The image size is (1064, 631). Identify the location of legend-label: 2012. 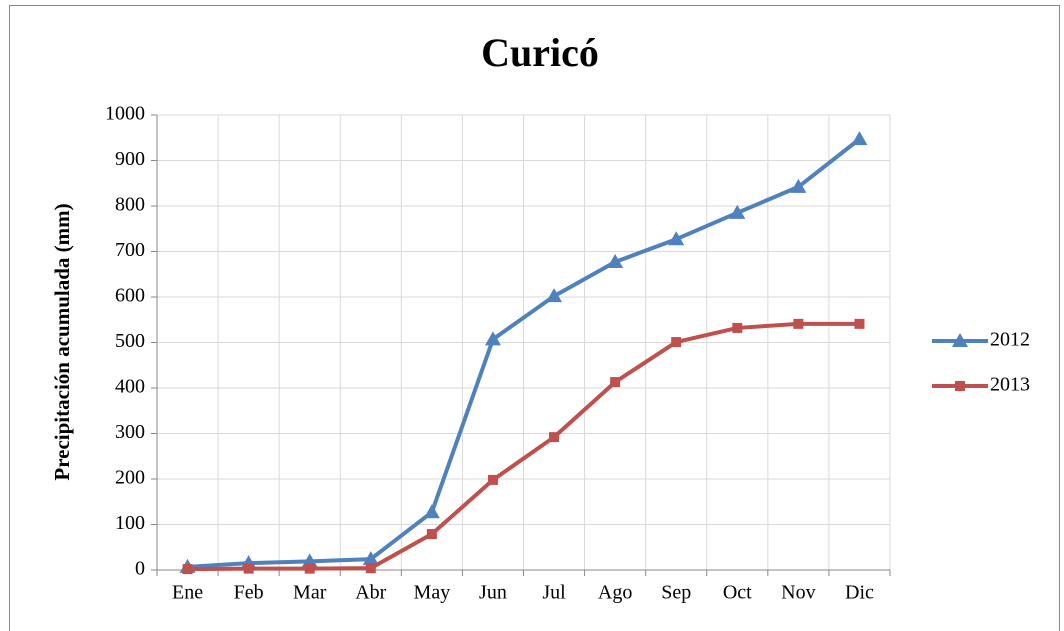
(1010, 340).